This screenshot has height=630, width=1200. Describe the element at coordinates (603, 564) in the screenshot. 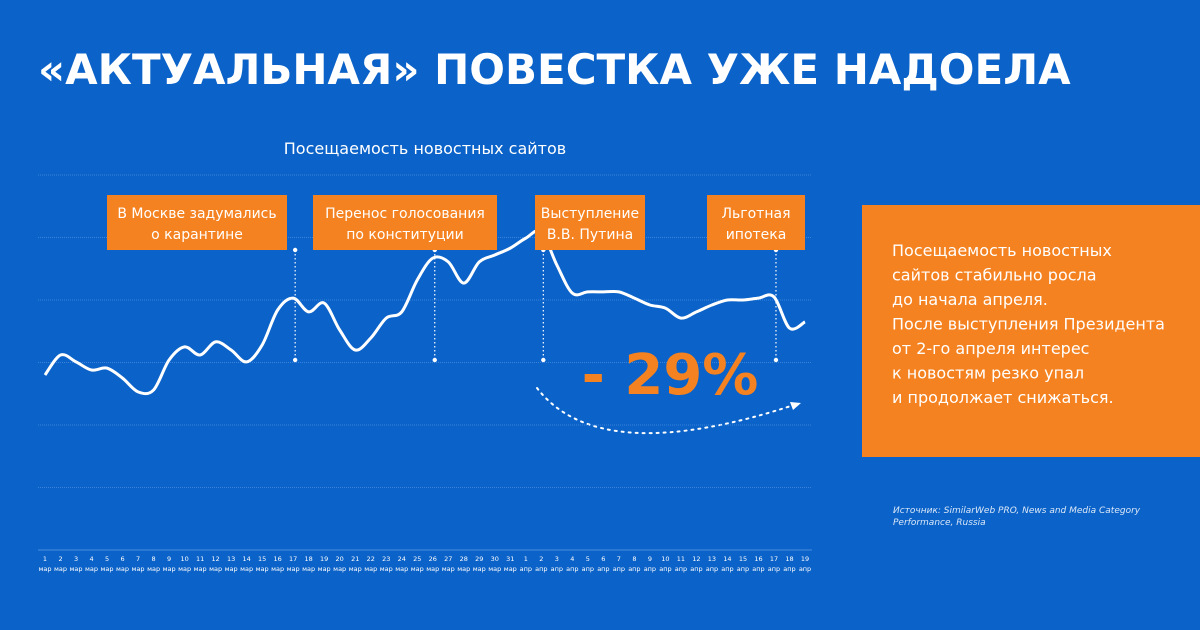

I see `x-tick-label: 6 апр` at that location.